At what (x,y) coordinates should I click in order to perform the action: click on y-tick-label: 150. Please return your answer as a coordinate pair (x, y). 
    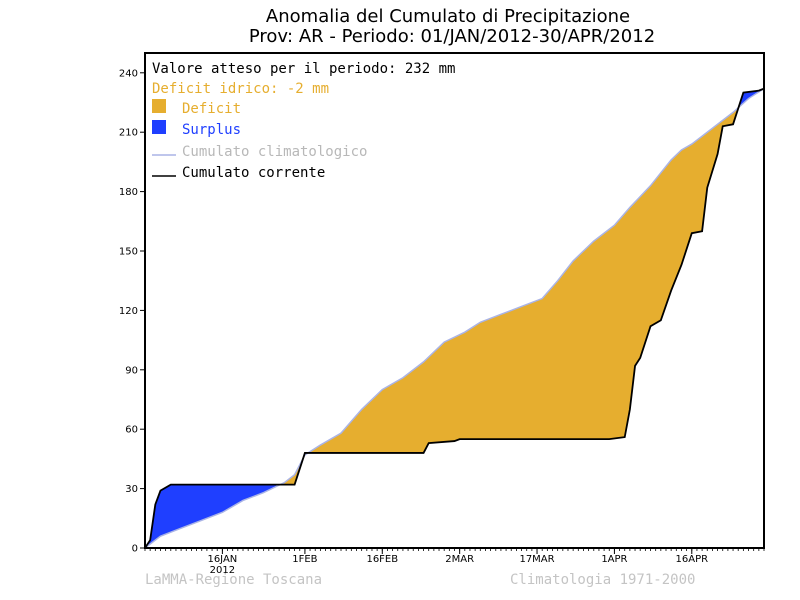
    Looking at the image, I should click on (128, 252).